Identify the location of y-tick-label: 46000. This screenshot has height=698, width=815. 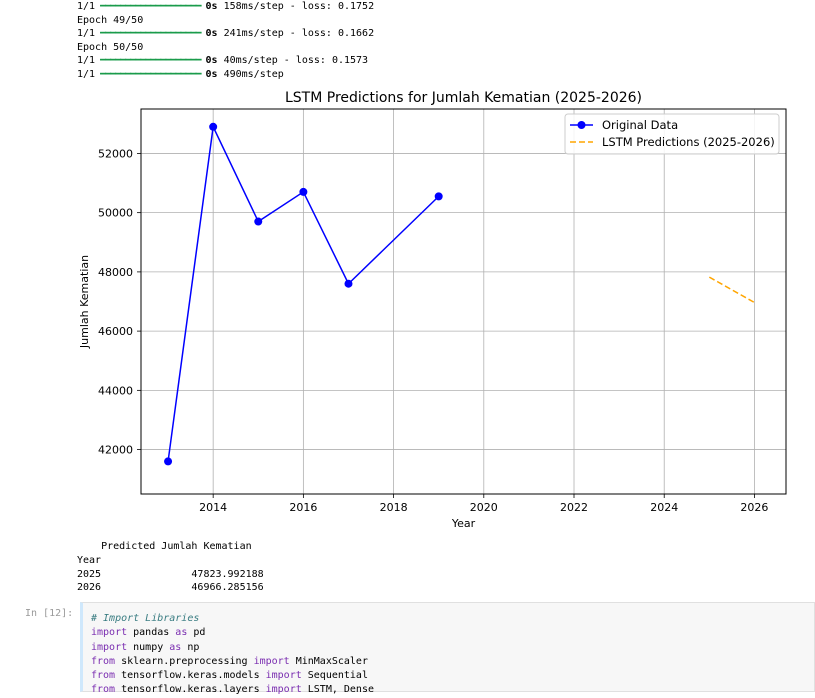
(115, 331).